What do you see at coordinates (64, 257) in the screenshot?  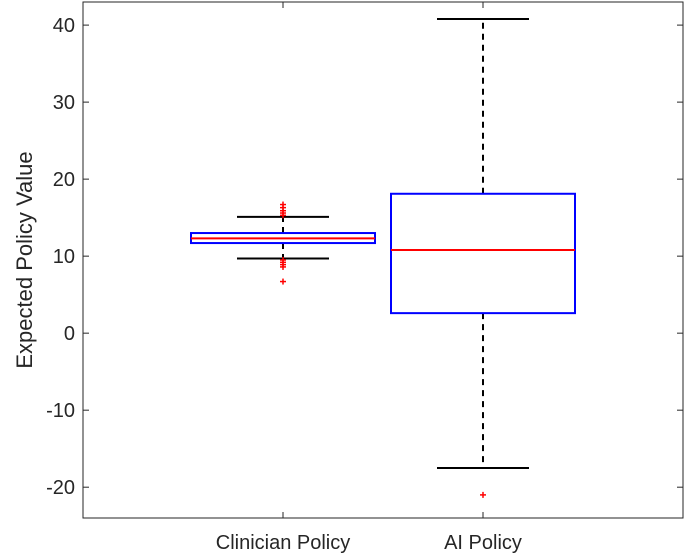 I see `y-tick-label: 10` at bounding box center [64, 257].